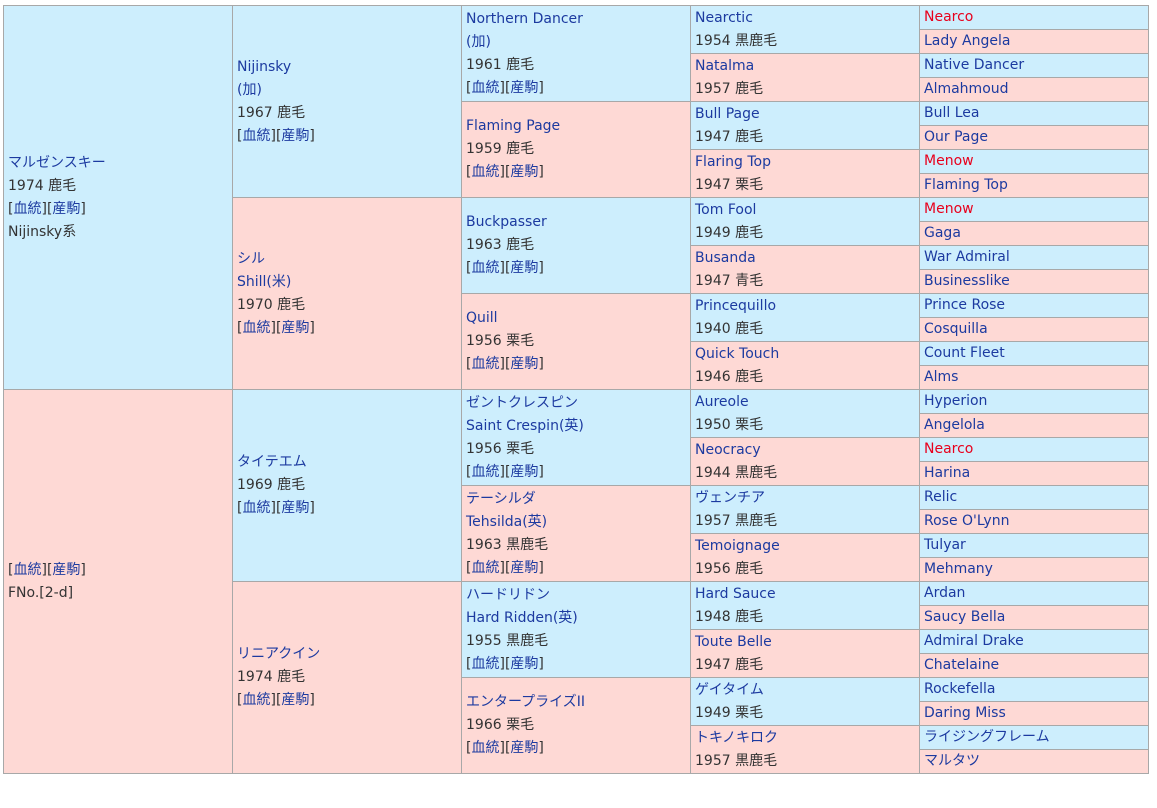 Image resolution: width=1157 pixels, height=808 pixels. I want to click on horse-name-link: Busanda, so click(725, 257).